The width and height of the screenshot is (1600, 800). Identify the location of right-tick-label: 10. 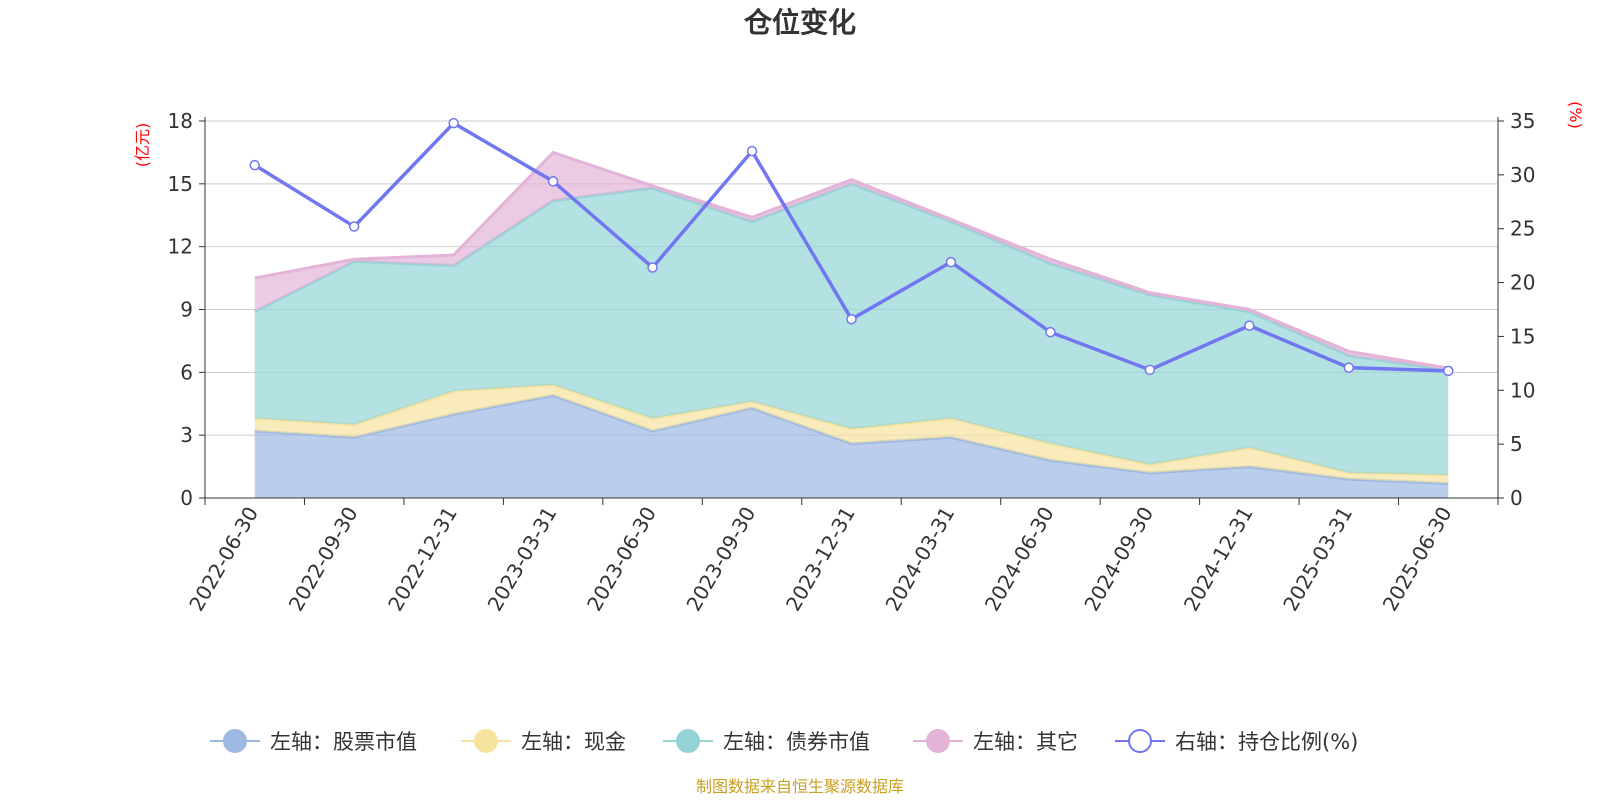
(1522, 390).